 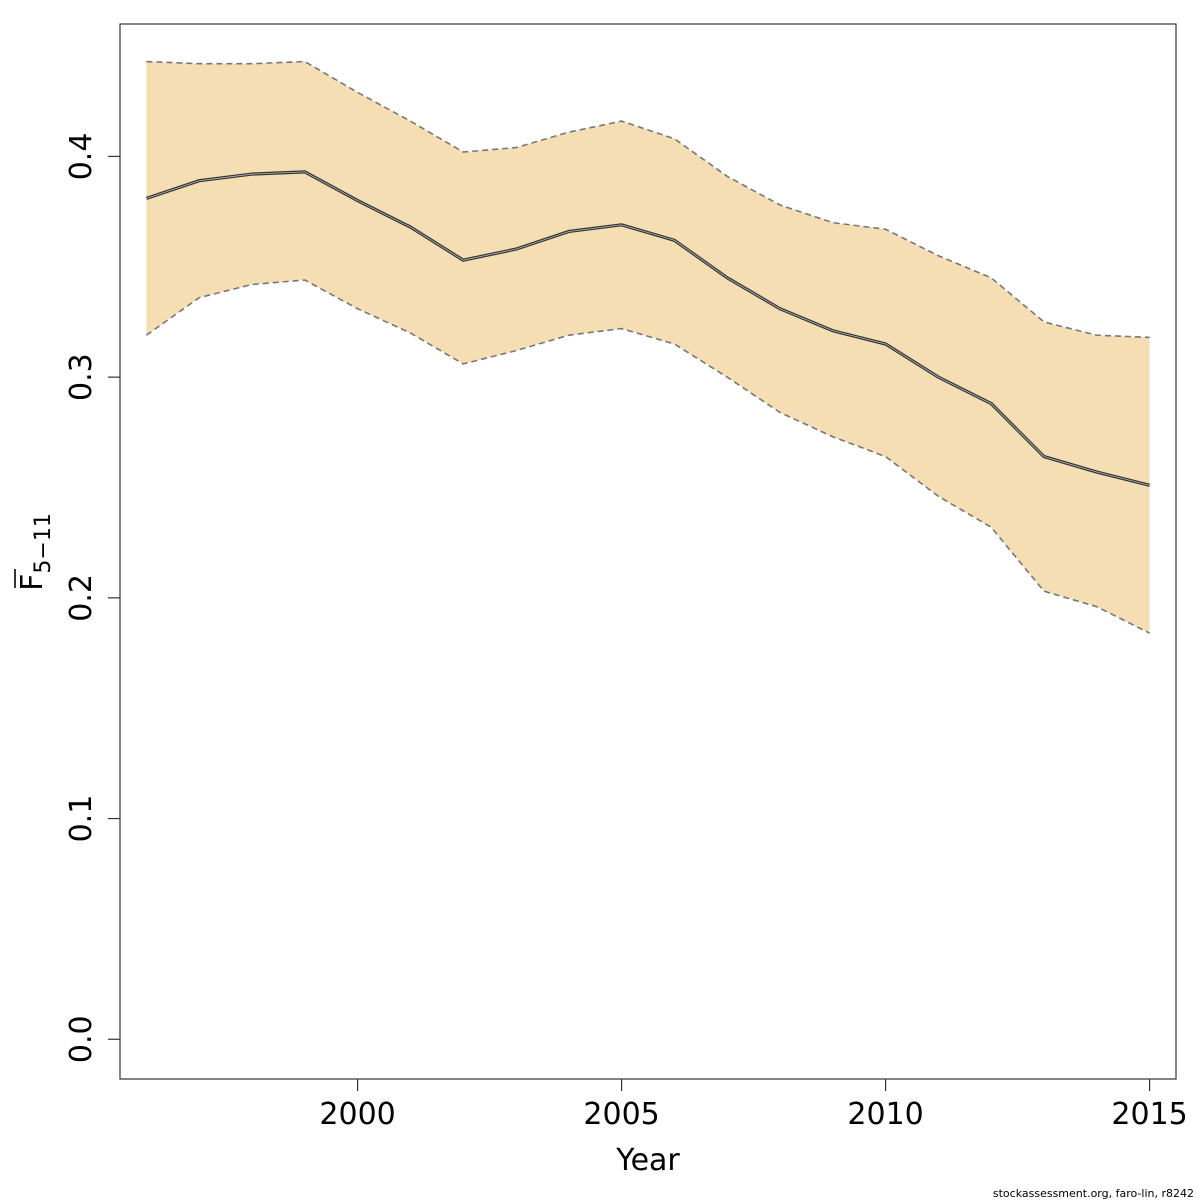 What do you see at coordinates (81, 1039) in the screenshot?
I see `y-tick-label: 0.0` at bounding box center [81, 1039].